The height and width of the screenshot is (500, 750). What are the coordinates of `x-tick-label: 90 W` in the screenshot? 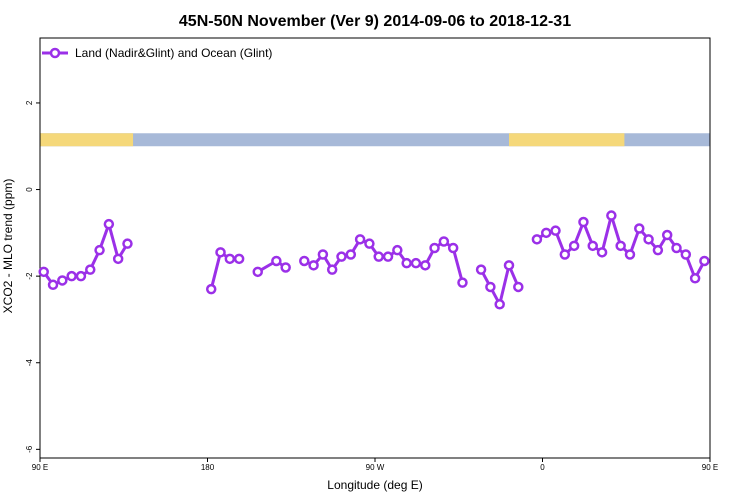 It's located at (375, 467).